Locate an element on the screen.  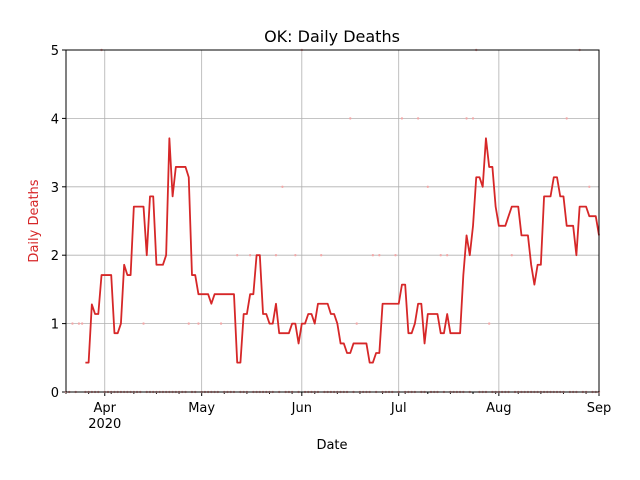
x-tick-label: May is located at coordinates (201, 408).